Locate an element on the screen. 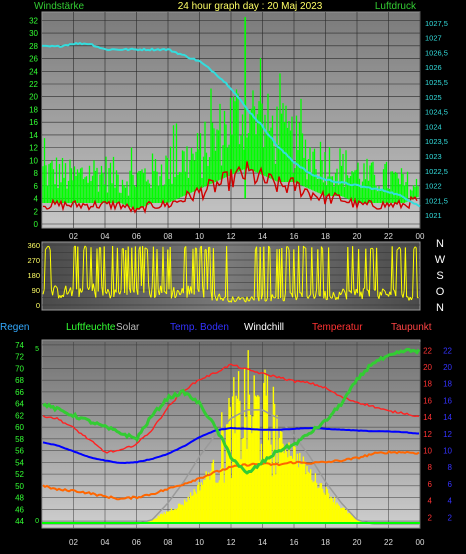 This screenshot has width=466, height=554. compass-letter: N is located at coordinates (440, 308).